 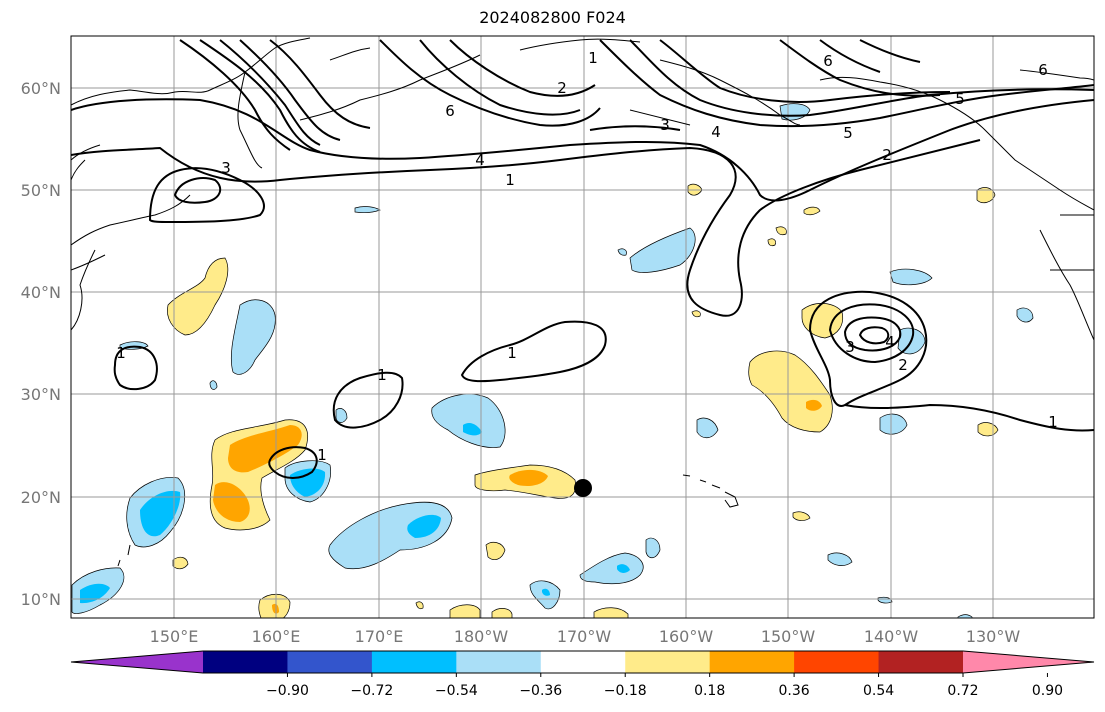 What do you see at coordinates (1047, 691) in the screenshot?
I see `colorbar-tick-label: 0.90` at bounding box center [1047, 691].